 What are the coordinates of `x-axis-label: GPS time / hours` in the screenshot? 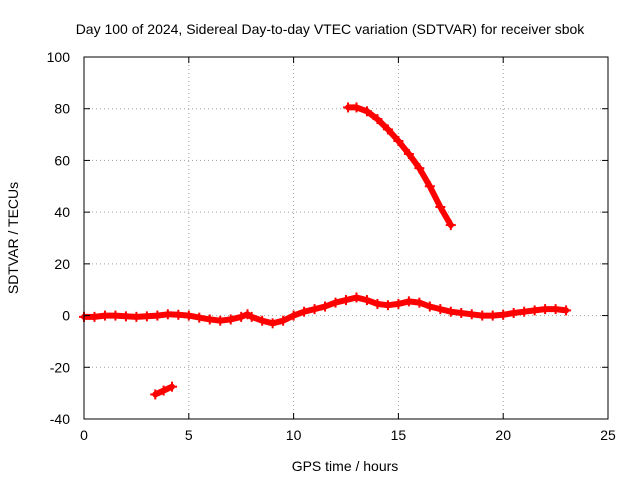 It's located at (345, 466).